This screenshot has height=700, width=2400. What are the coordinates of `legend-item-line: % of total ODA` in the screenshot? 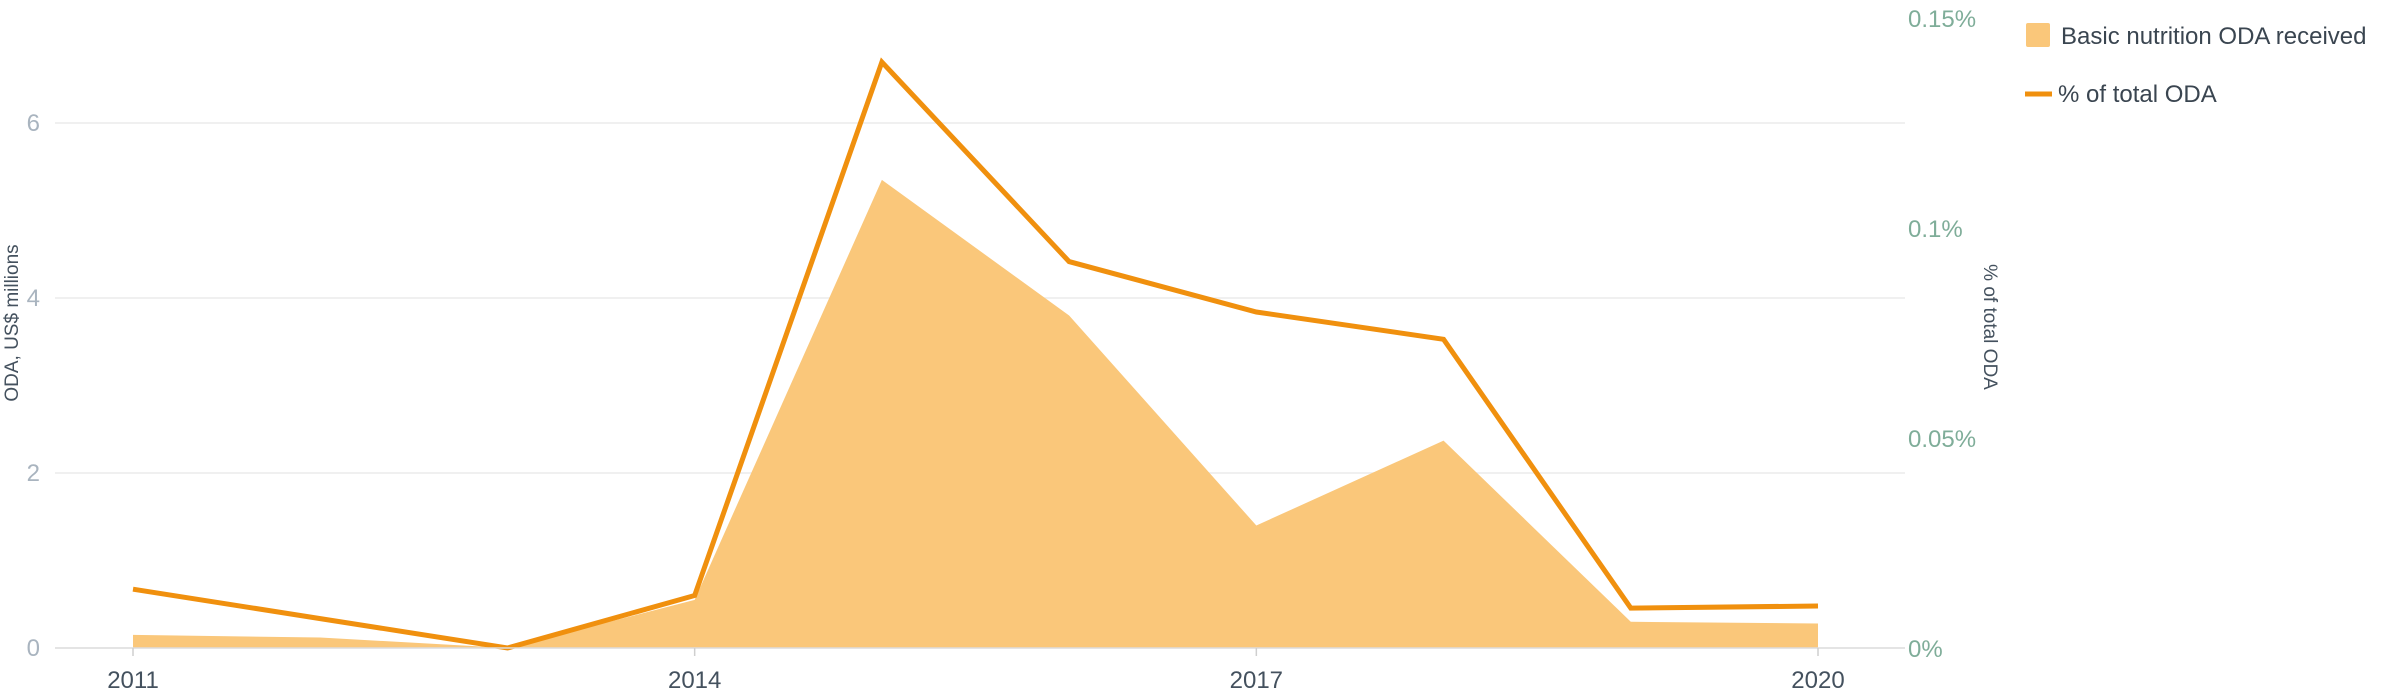 It's located at (2121, 94).